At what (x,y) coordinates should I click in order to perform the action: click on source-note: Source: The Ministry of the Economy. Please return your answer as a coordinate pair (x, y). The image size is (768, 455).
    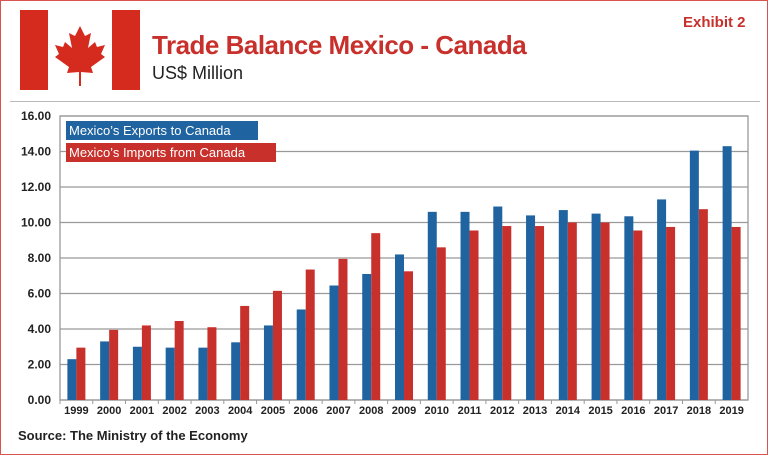
    Looking at the image, I should click on (133, 435).